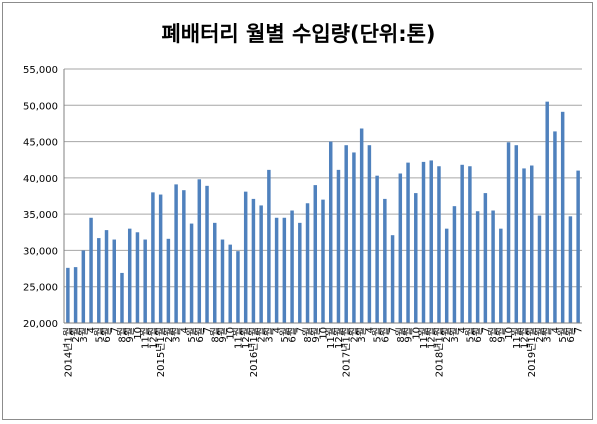 Image resolution: width=597 pixels, height=424 pixels. What do you see at coordinates (532, 352) in the screenshot?
I see `x-tick-label: 2019년1월` at bounding box center [532, 352].